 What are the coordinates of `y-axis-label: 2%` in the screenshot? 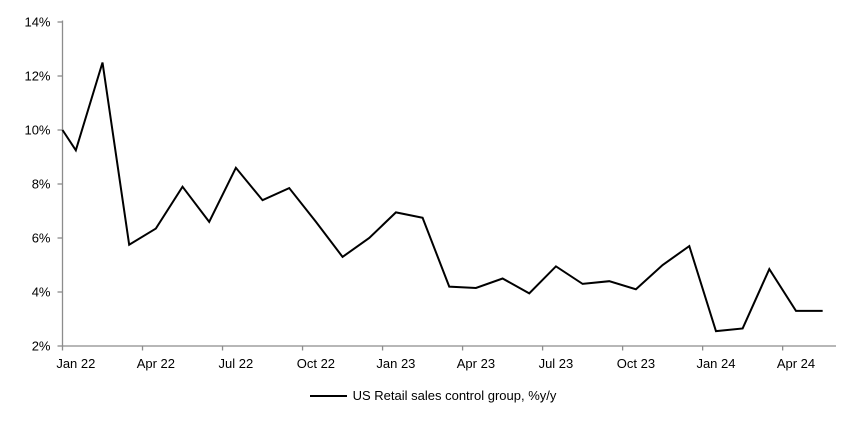 It's located at (41, 346).